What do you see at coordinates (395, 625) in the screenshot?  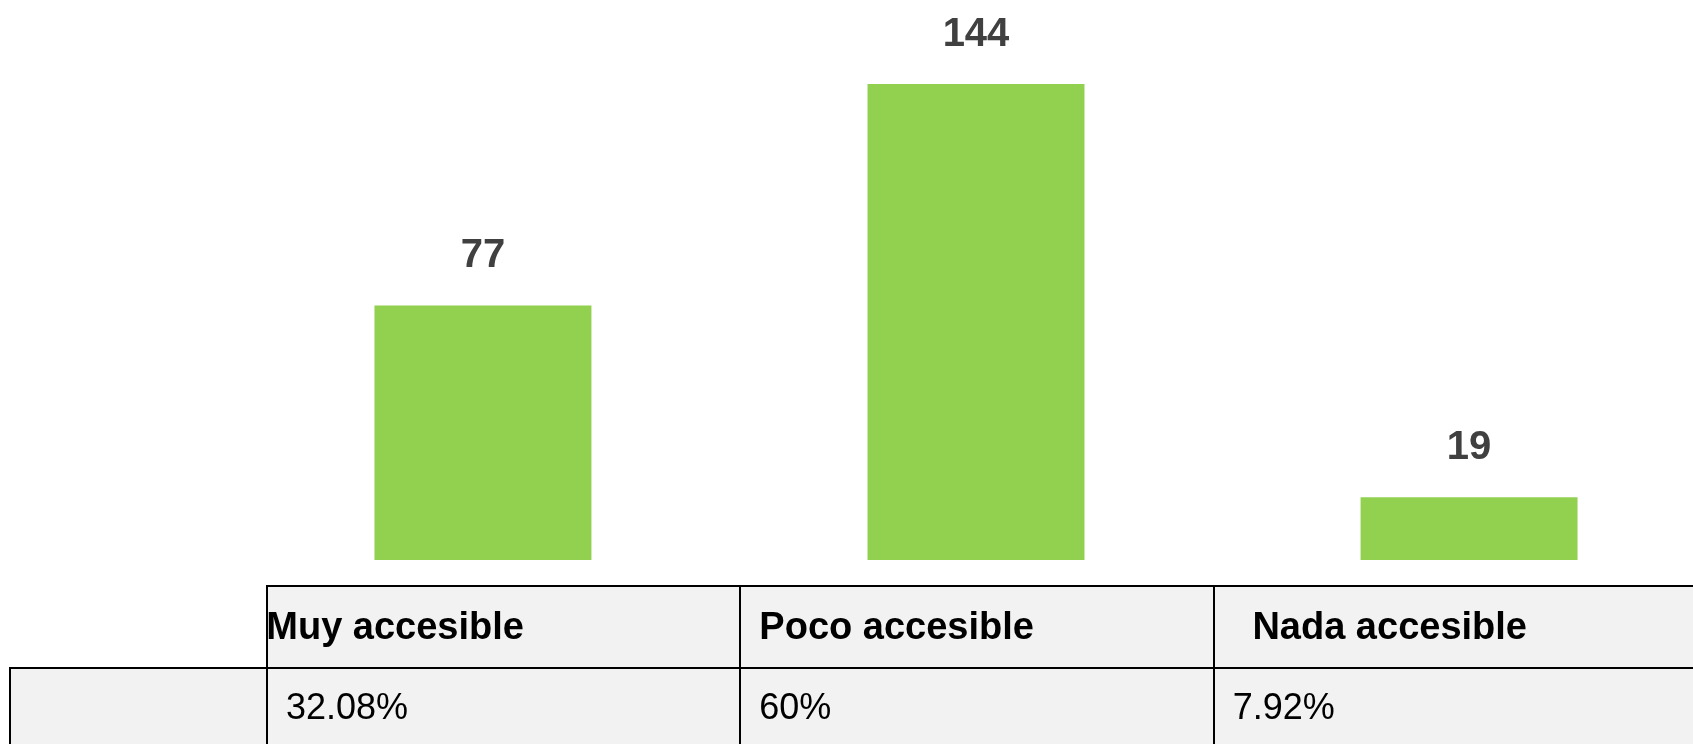 I see `x-tick-label: Muy accesible` at bounding box center [395, 625].